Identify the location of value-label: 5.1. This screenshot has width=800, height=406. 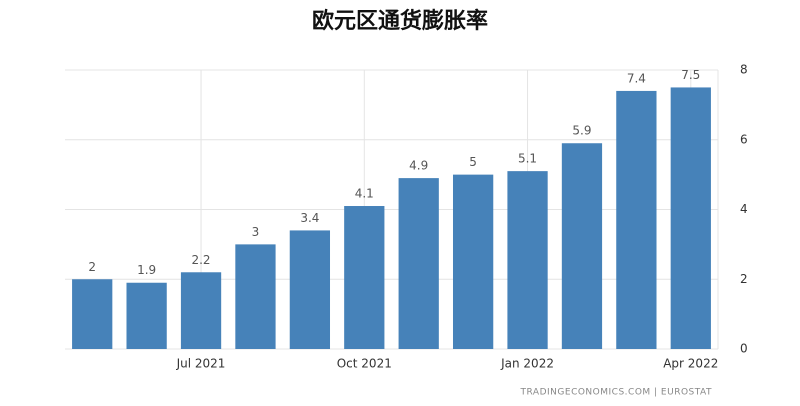
(527, 159).